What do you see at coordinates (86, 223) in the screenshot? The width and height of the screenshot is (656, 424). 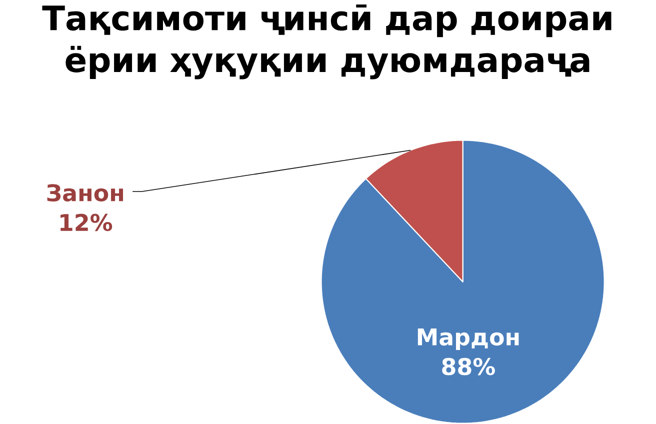 I see `data-label: 12%` at bounding box center [86, 223].